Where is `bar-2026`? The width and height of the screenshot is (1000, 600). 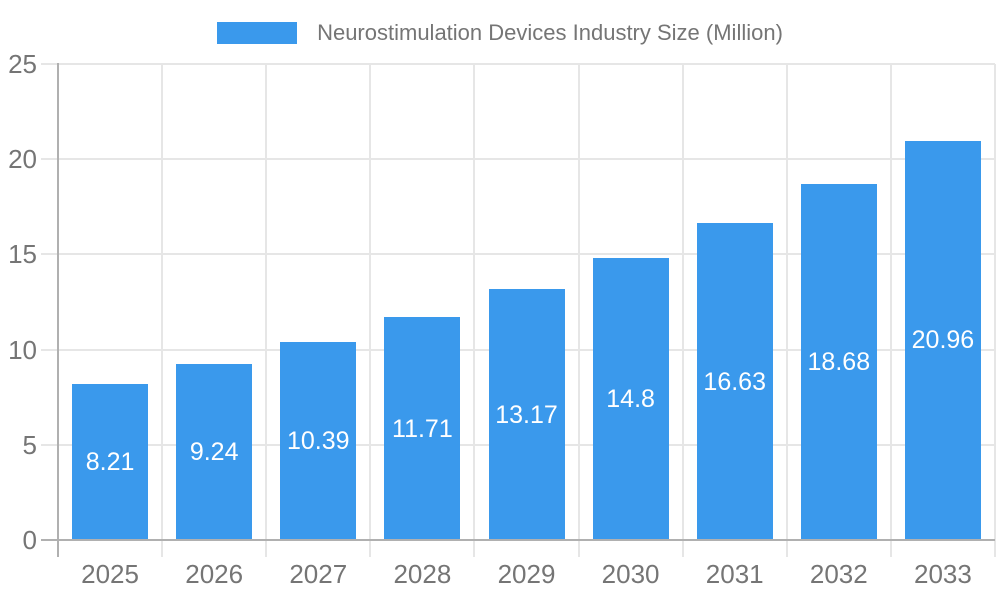 bar-2026 is located at coordinates (214, 452).